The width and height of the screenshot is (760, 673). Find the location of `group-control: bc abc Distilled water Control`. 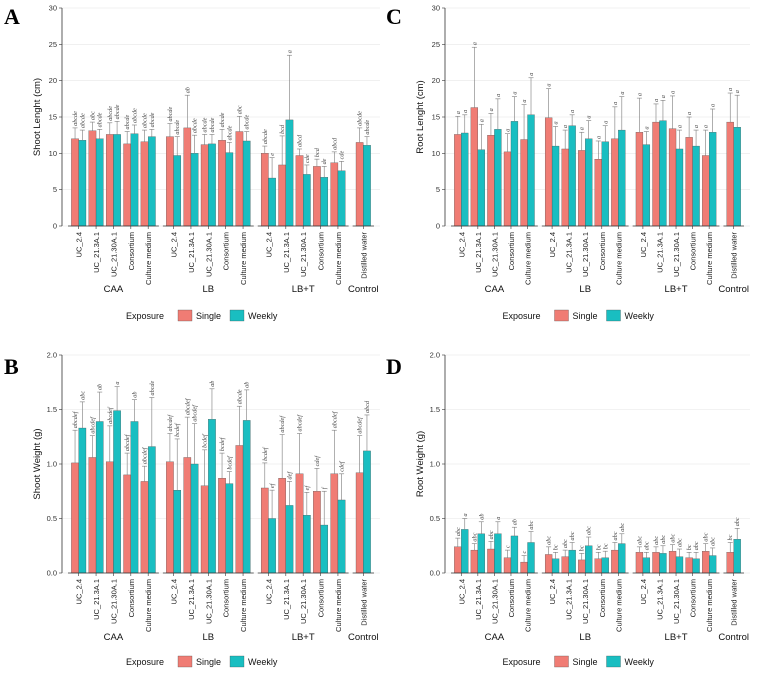

group-control: bc abc Distilled water Control is located at coordinates (733, 580).